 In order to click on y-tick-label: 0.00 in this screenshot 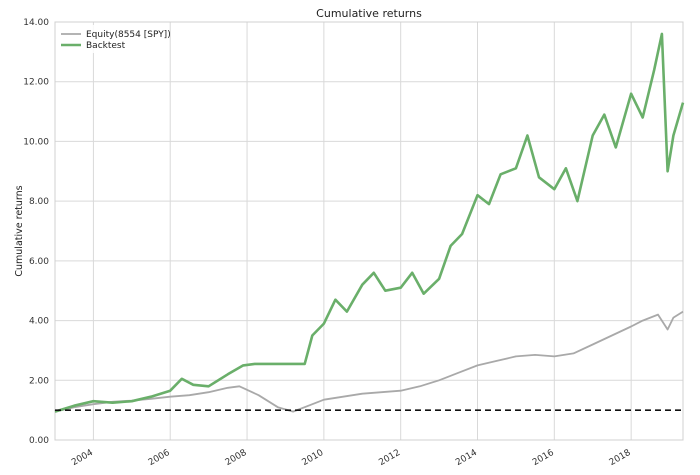, I will do `click(39, 441)`.